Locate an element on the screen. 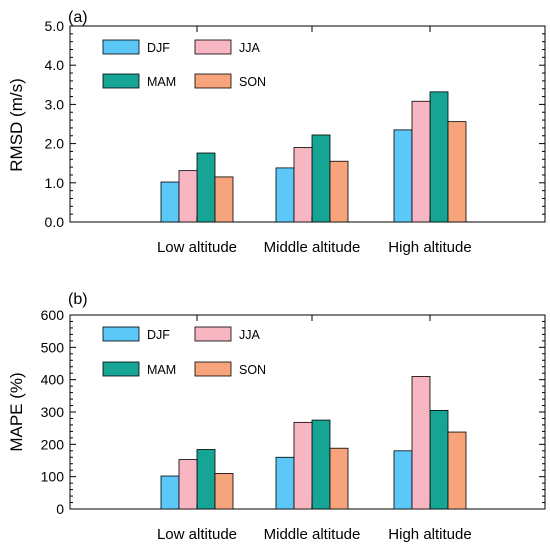 Image resolution: width=550 pixels, height=549 pixels. y-tick-label: 5.0 is located at coordinates (55, 26).